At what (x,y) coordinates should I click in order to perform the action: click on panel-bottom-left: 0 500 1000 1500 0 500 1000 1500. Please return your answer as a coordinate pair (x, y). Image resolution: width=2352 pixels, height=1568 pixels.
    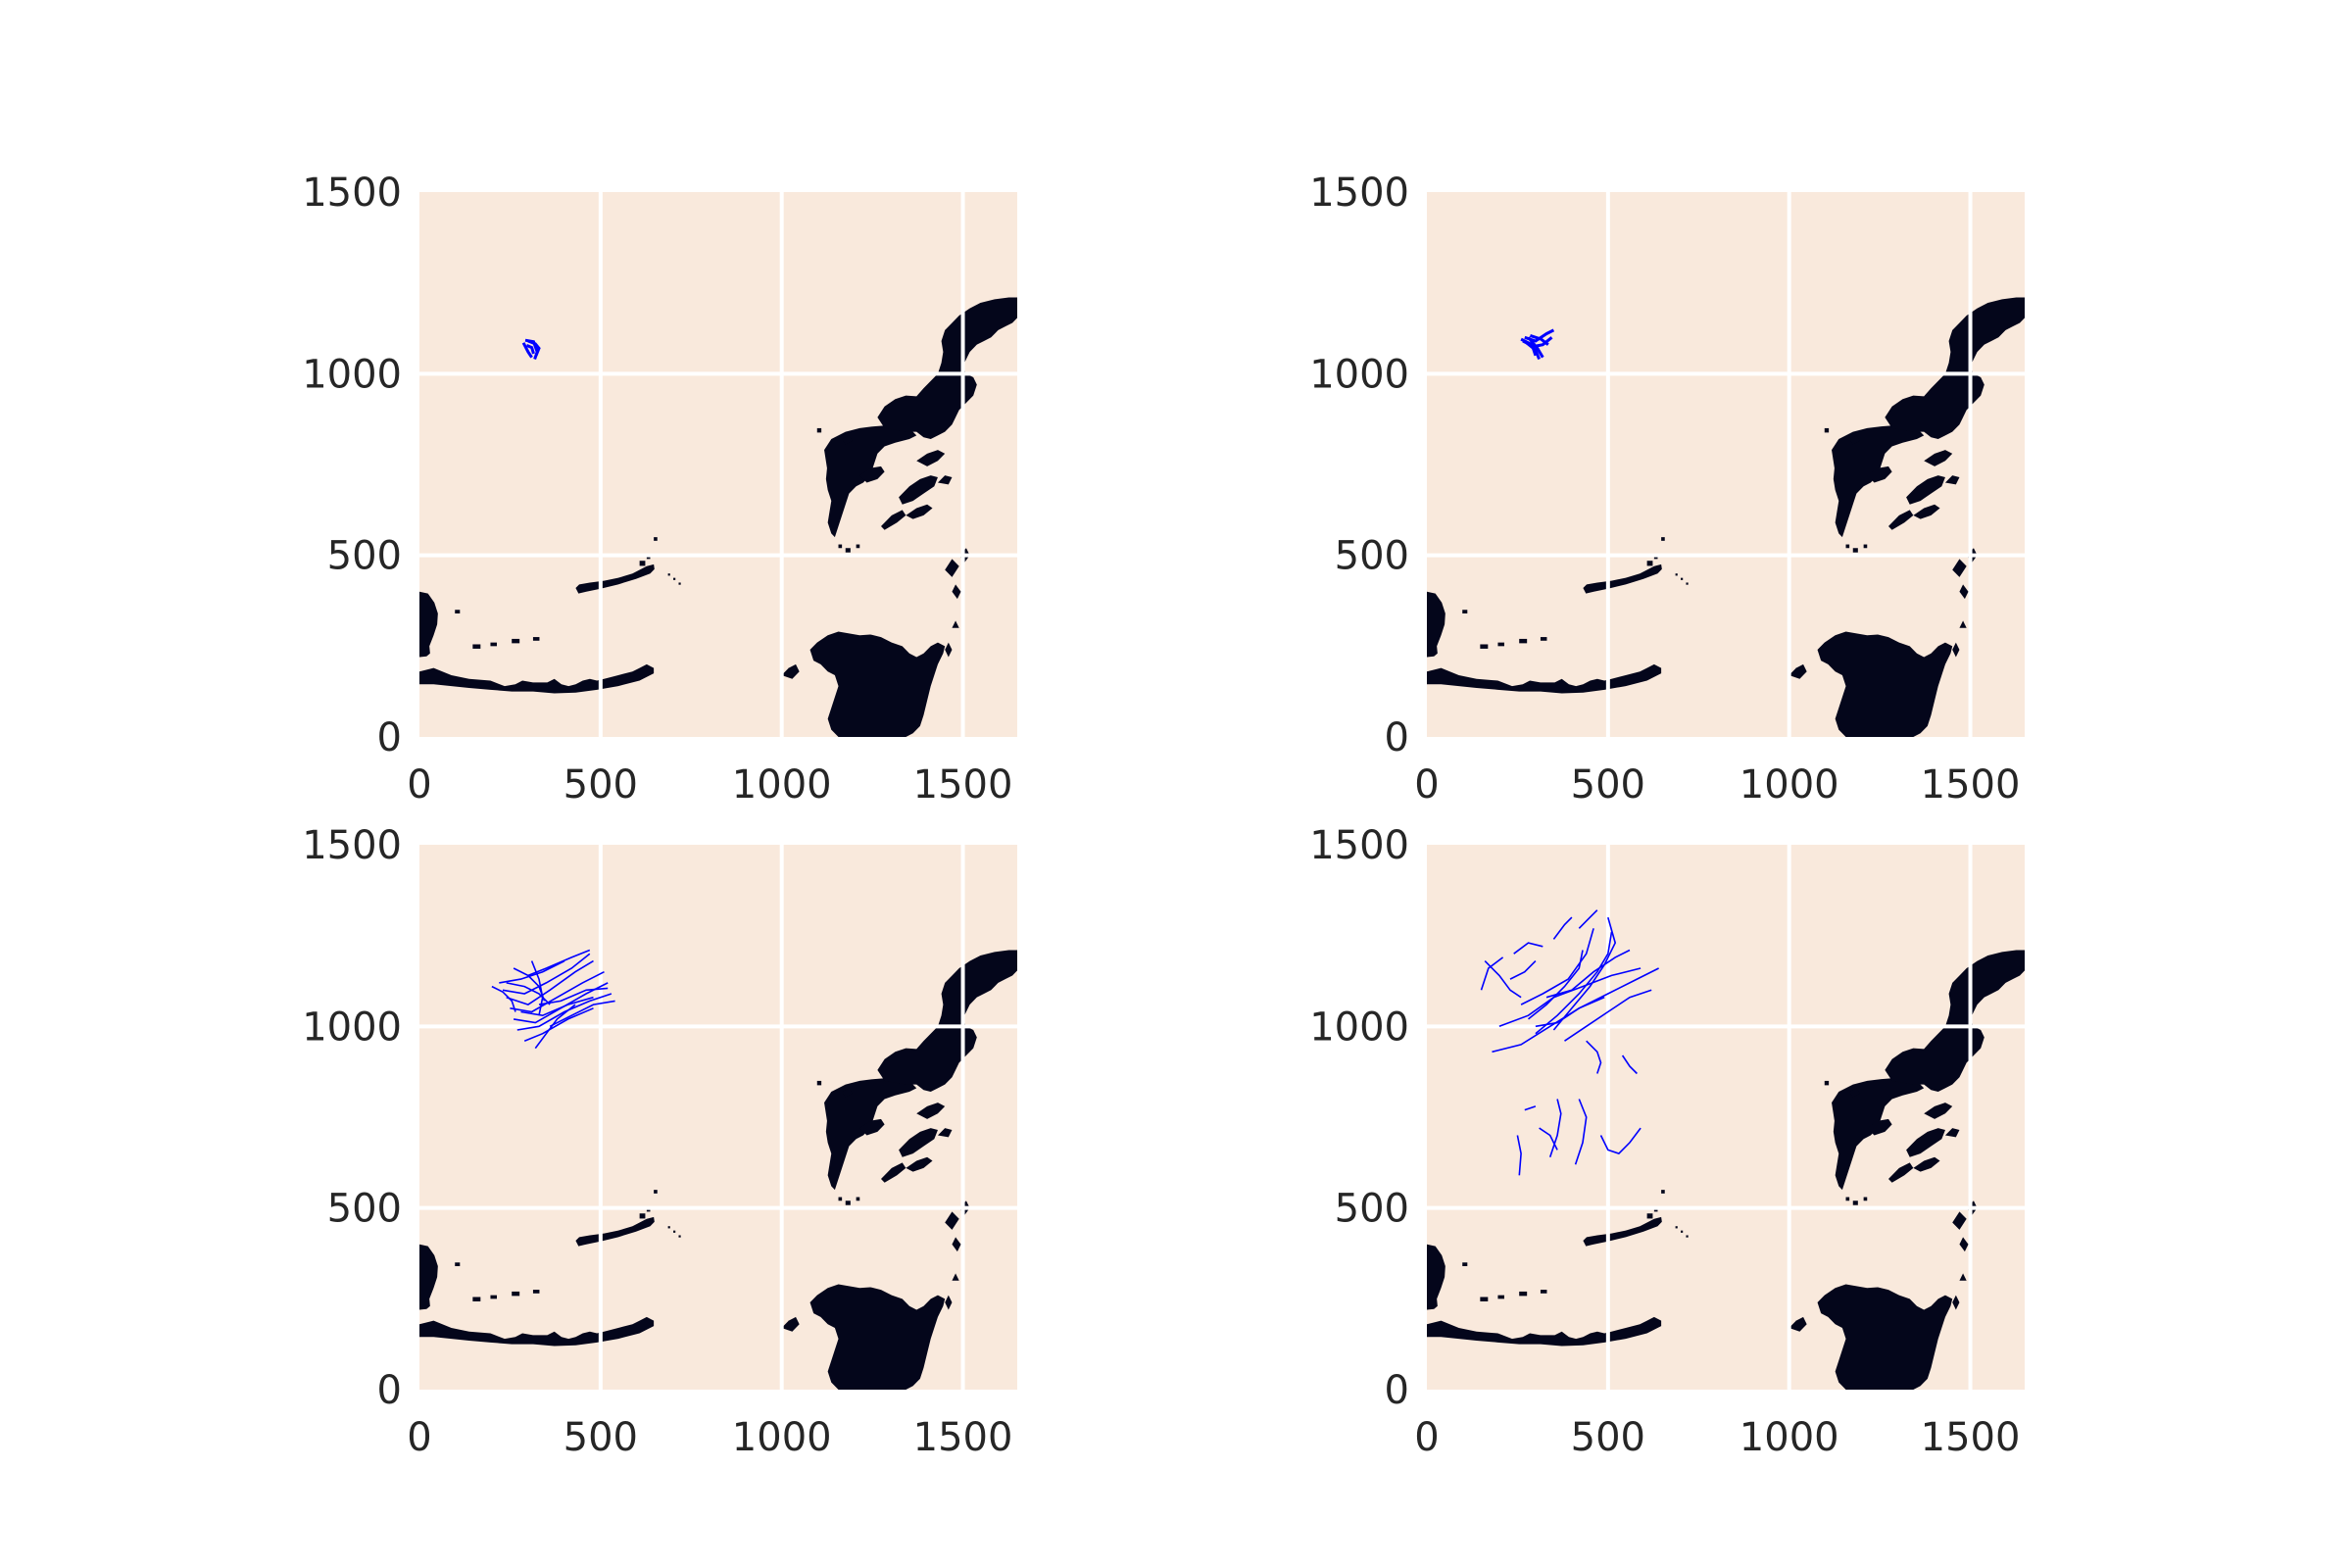
    Looking at the image, I should click on (659, 1141).